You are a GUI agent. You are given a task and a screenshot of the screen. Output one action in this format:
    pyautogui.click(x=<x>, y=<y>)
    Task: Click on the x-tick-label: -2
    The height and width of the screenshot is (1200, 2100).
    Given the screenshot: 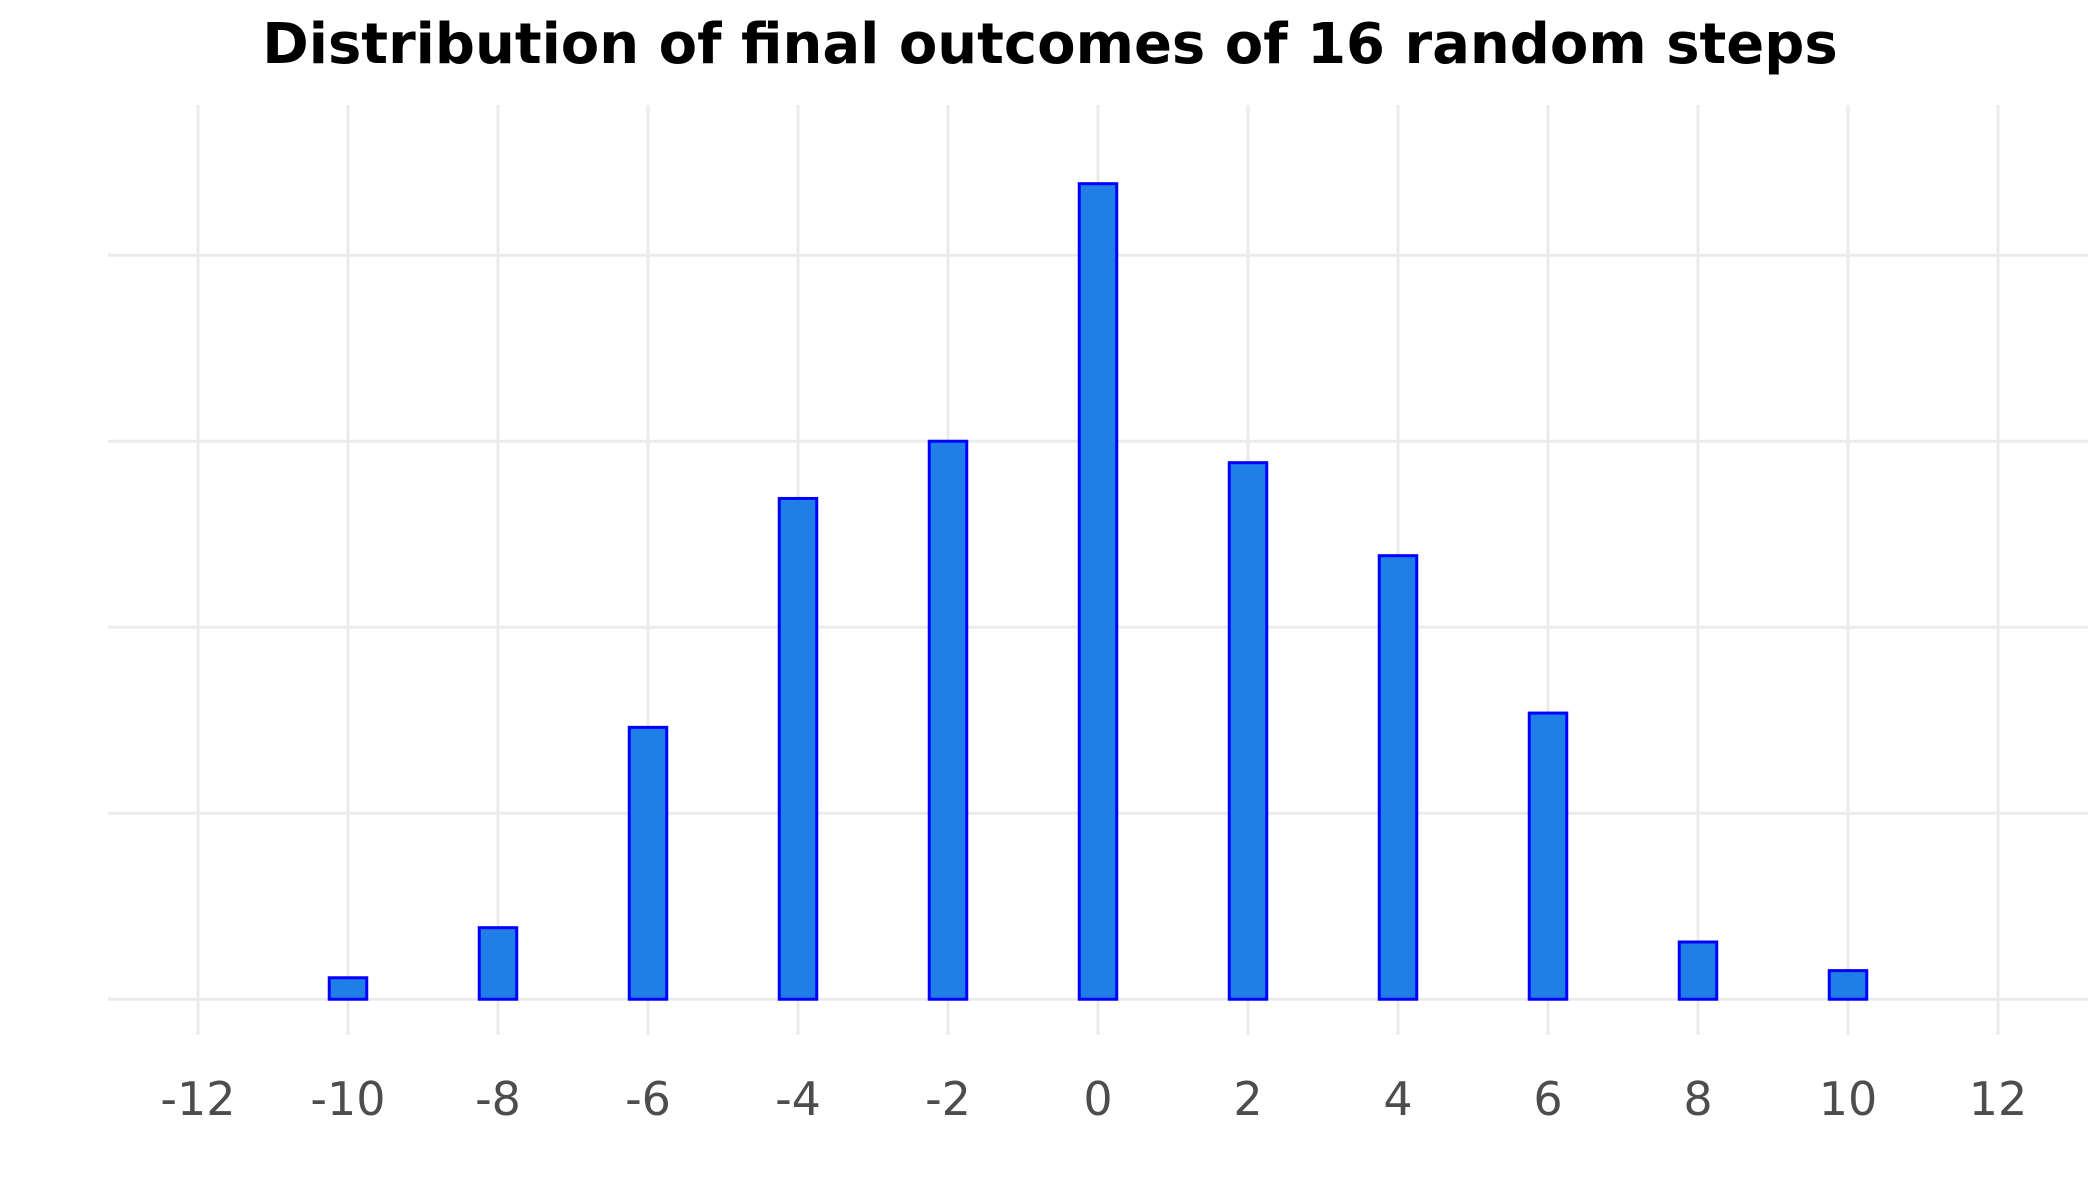 What is the action you would take?
    pyautogui.click(x=948, y=1099)
    